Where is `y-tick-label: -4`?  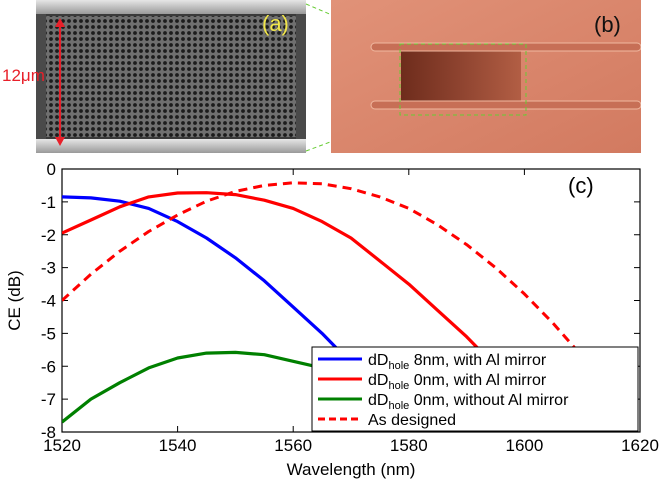
y-tick-label: -4 is located at coordinates (48, 301).